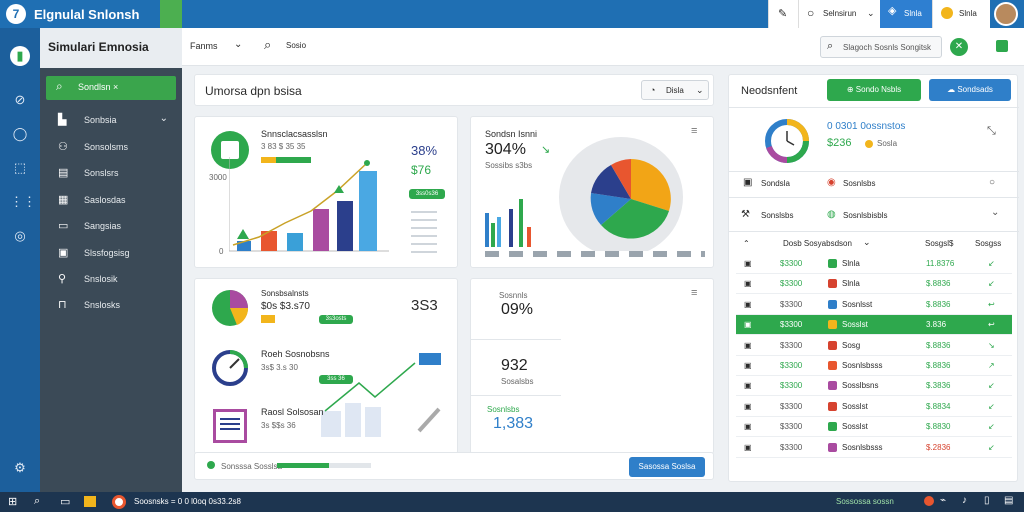 This screenshot has width=1024, height=512. Describe the element at coordinates (20, 99) in the screenshot. I see `compass-icon: ⊘` at that location.